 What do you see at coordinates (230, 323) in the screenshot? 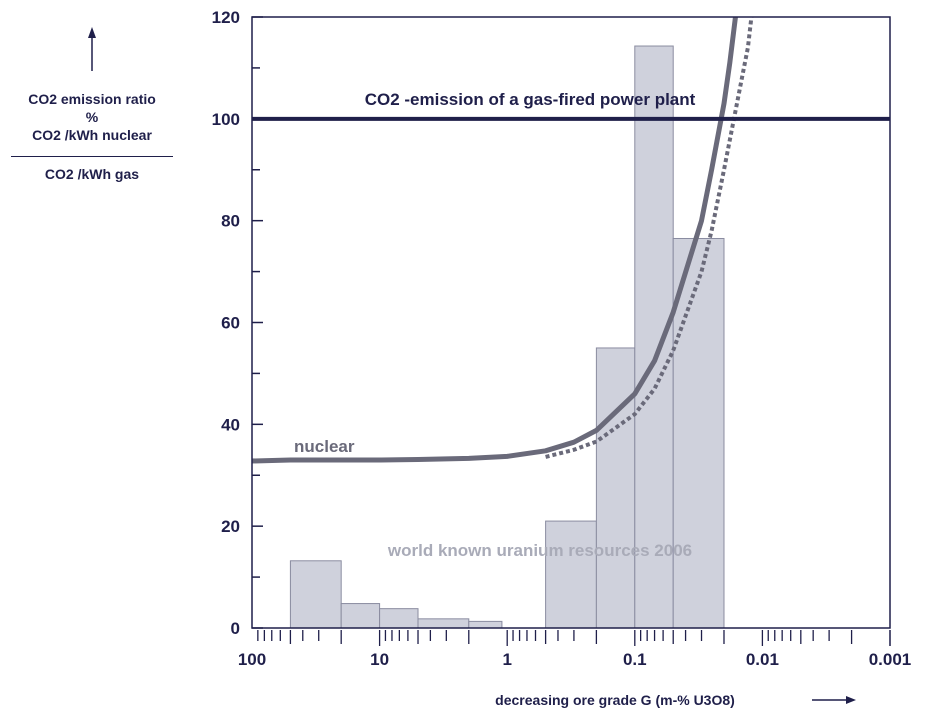
I see `y-tick-label: 60` at bounding box center [230, 323].